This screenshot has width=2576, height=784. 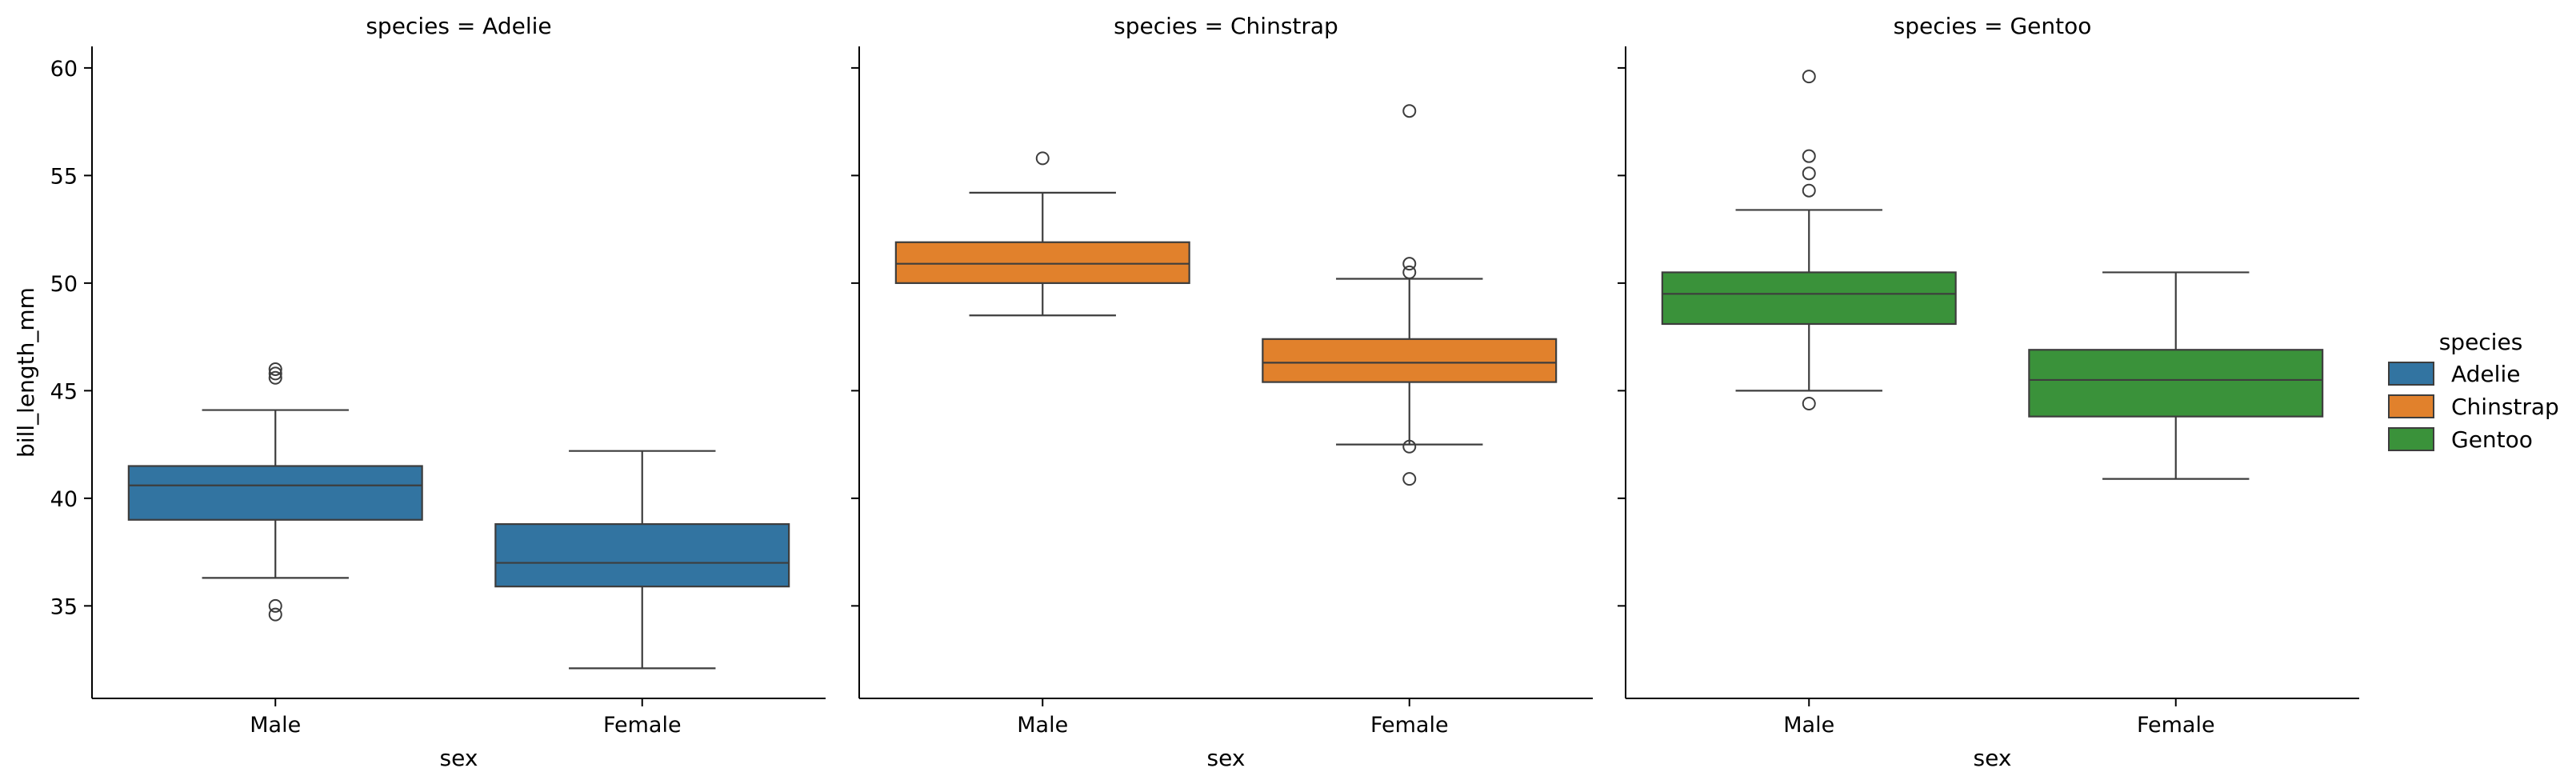 I want to click on legend: species Adelie Chinstrap Gentoo, so click(x=2473, y=391).